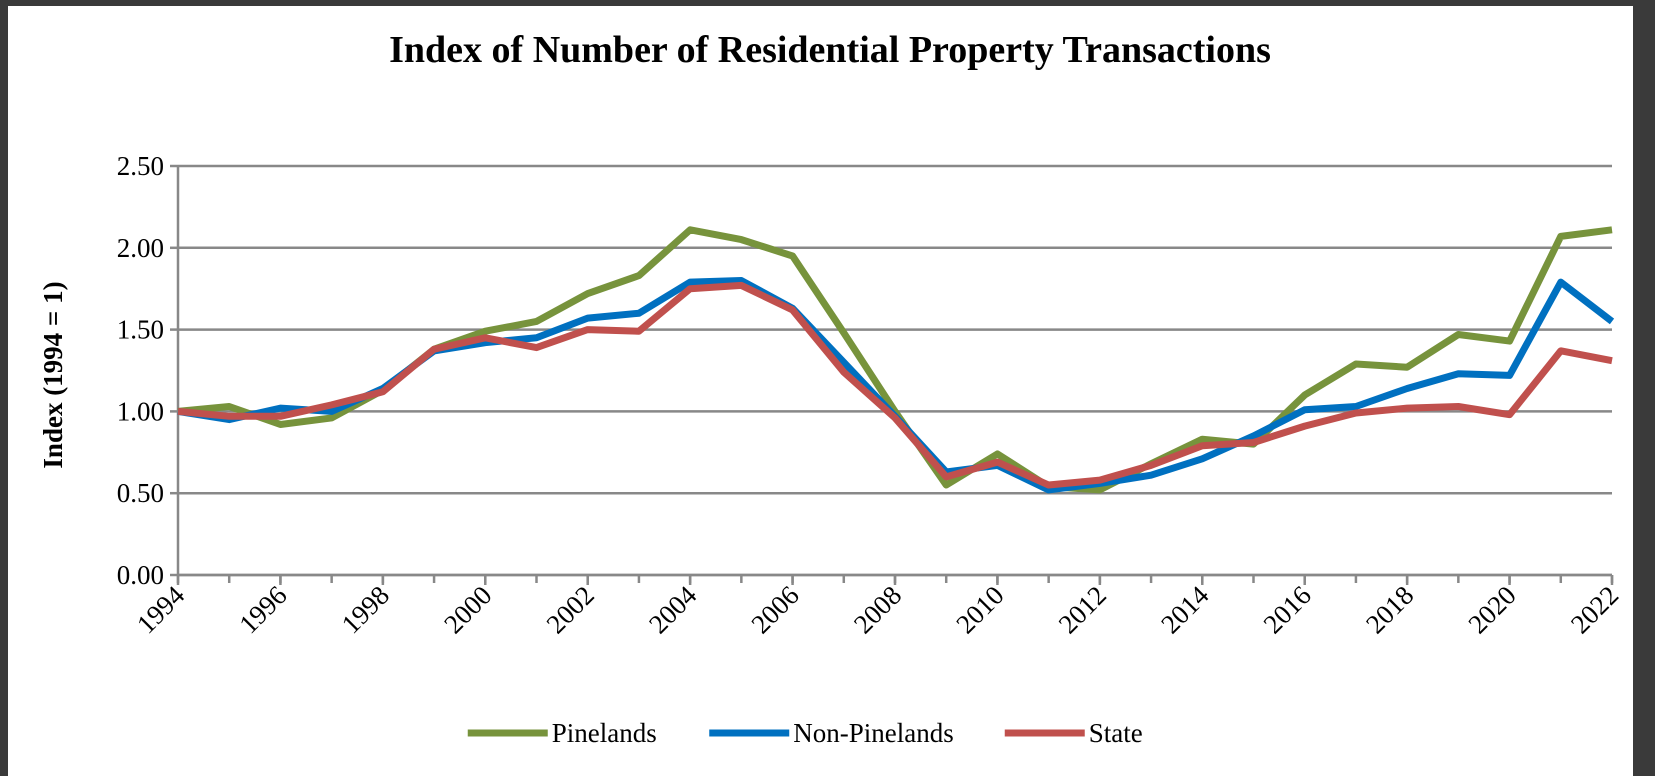 The image size is (1655, 776). I want to click on legend-label: State, so click(1116, 733).